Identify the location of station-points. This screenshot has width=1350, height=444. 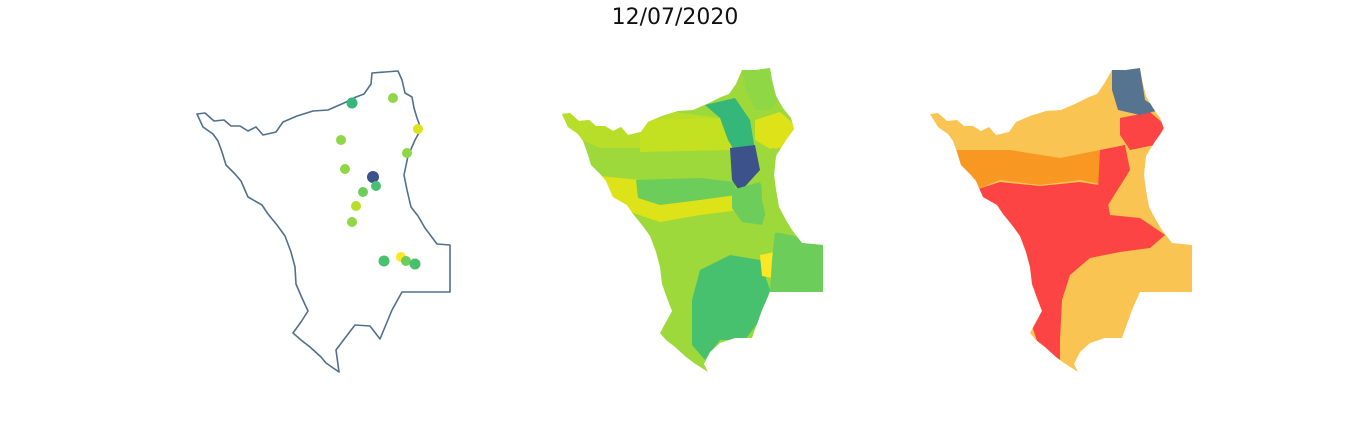
(379, 181).